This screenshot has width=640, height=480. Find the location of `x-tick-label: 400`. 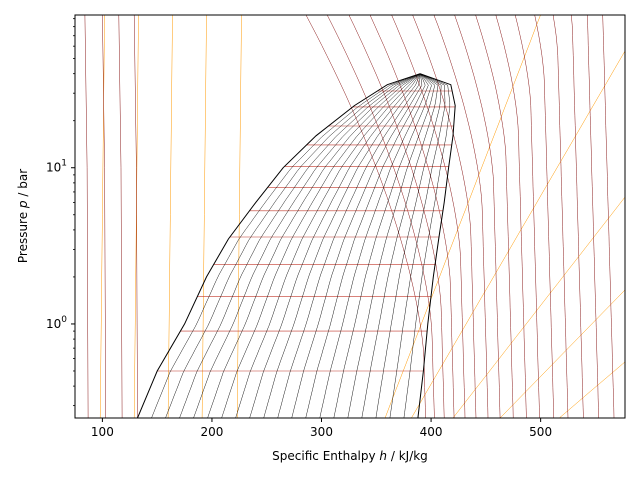

x-tick-label: 400 is located at coordinates (431, 432).